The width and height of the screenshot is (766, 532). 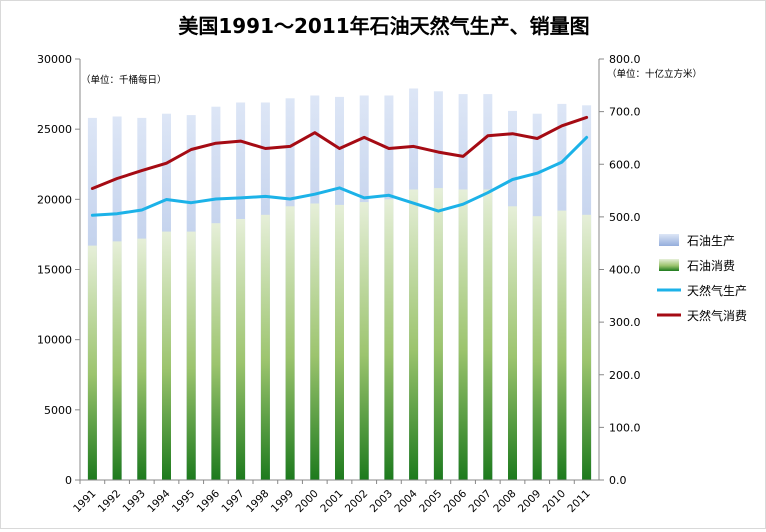 I want to click on x-axis-tick-label: 1999, so click(x=282, y=501).